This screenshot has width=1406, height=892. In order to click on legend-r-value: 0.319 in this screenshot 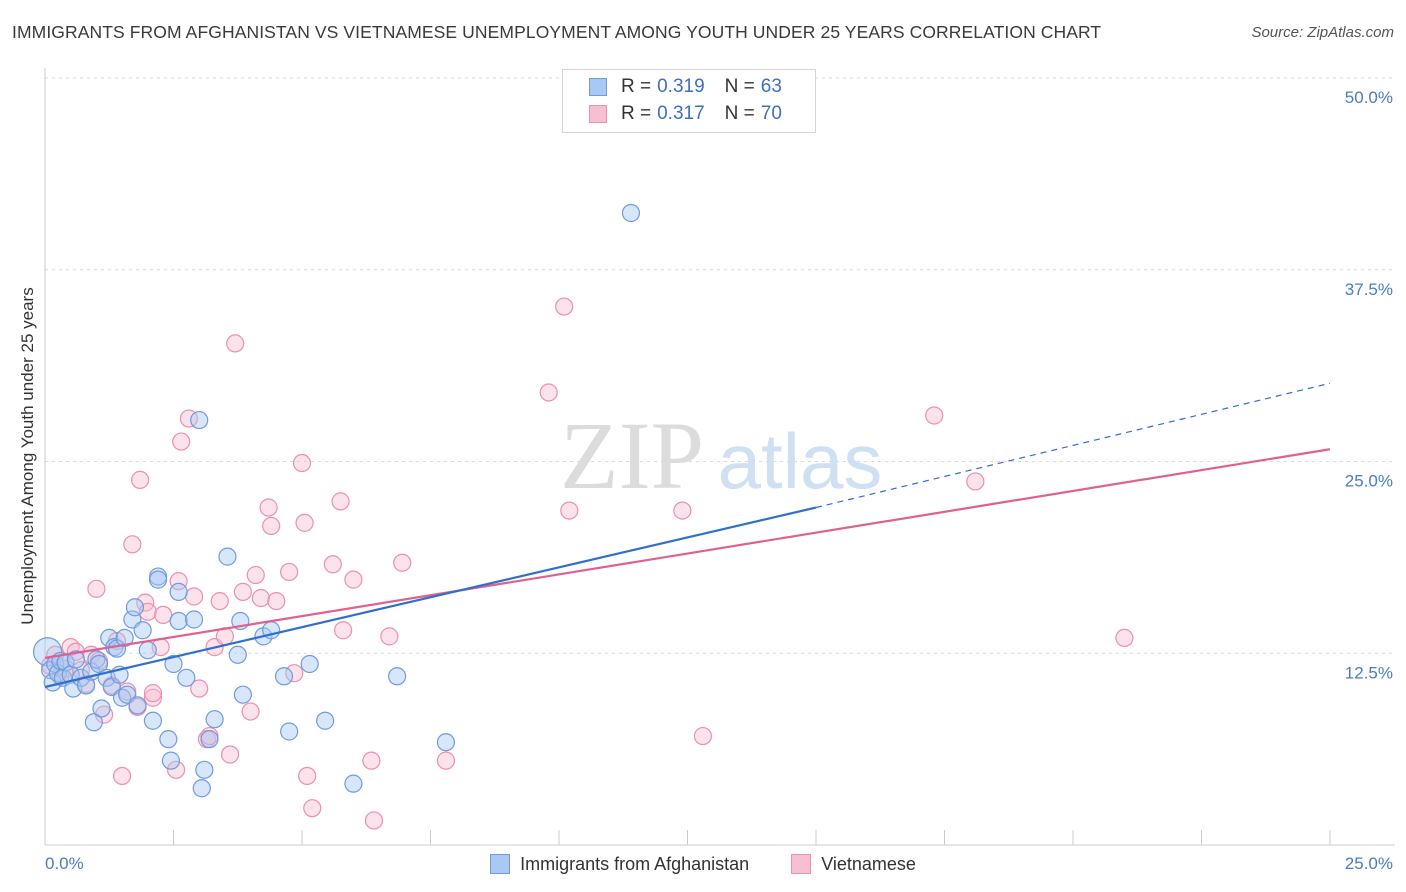, I will do `click(681, 86)`.